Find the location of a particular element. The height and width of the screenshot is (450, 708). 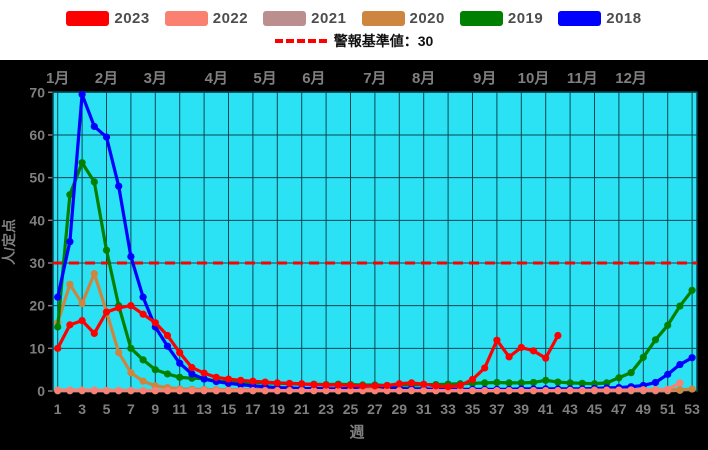

data-point-2022-w18 is located at coordinates (265, 390).